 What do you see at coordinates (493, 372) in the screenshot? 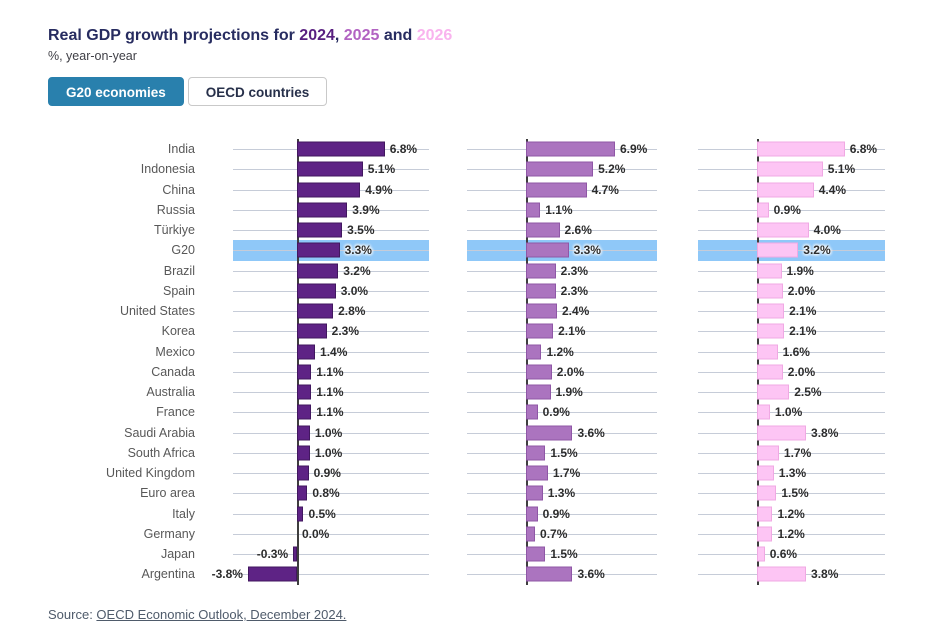
I see `chart-row: Canada 1.1% 2.0% 2.0%` at bounding box center [493, 372].